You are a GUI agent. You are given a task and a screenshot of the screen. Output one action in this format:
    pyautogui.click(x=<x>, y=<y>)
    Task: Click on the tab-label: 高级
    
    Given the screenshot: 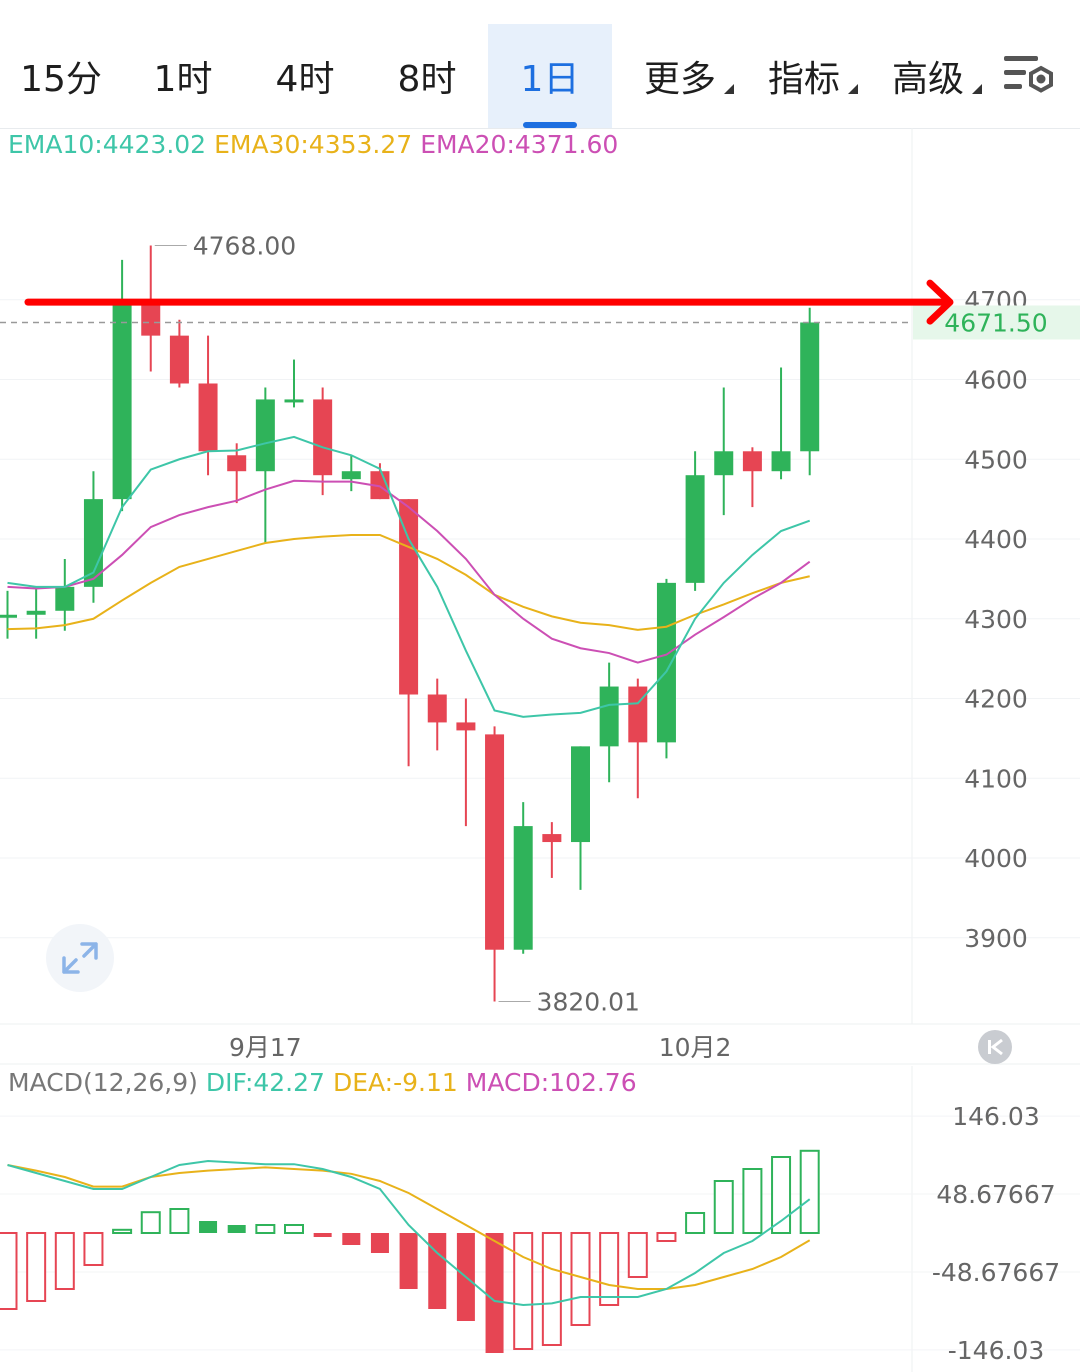 What is the action you would take?
    pyautogui.click(x=927, y=79)
    